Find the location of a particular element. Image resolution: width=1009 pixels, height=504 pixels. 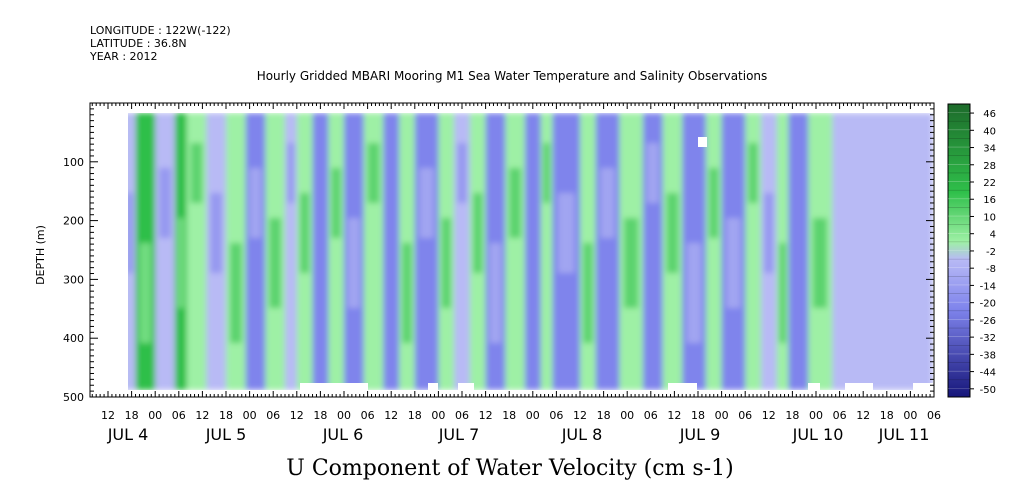

x-axis-label: U Component of Water Velocity (cm s-1) is located at coordinates (509, 468).